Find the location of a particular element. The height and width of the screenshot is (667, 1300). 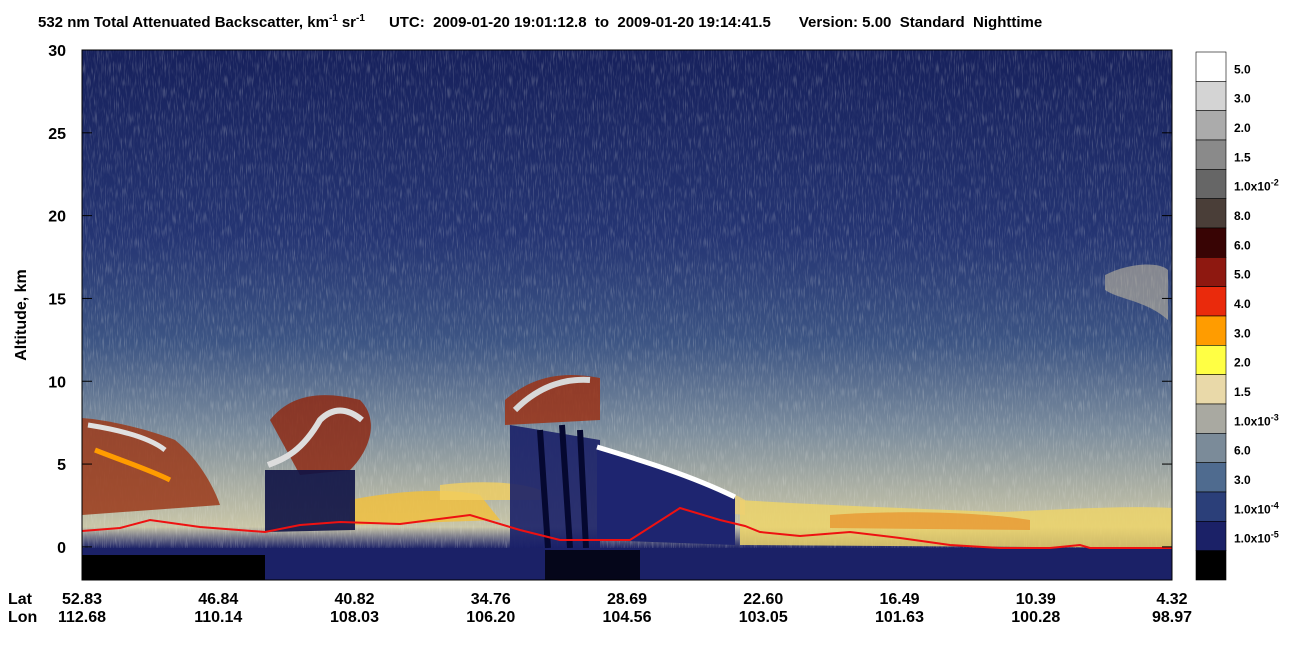

x-tick-label: 34.76 is located at coordinates (491, 599).